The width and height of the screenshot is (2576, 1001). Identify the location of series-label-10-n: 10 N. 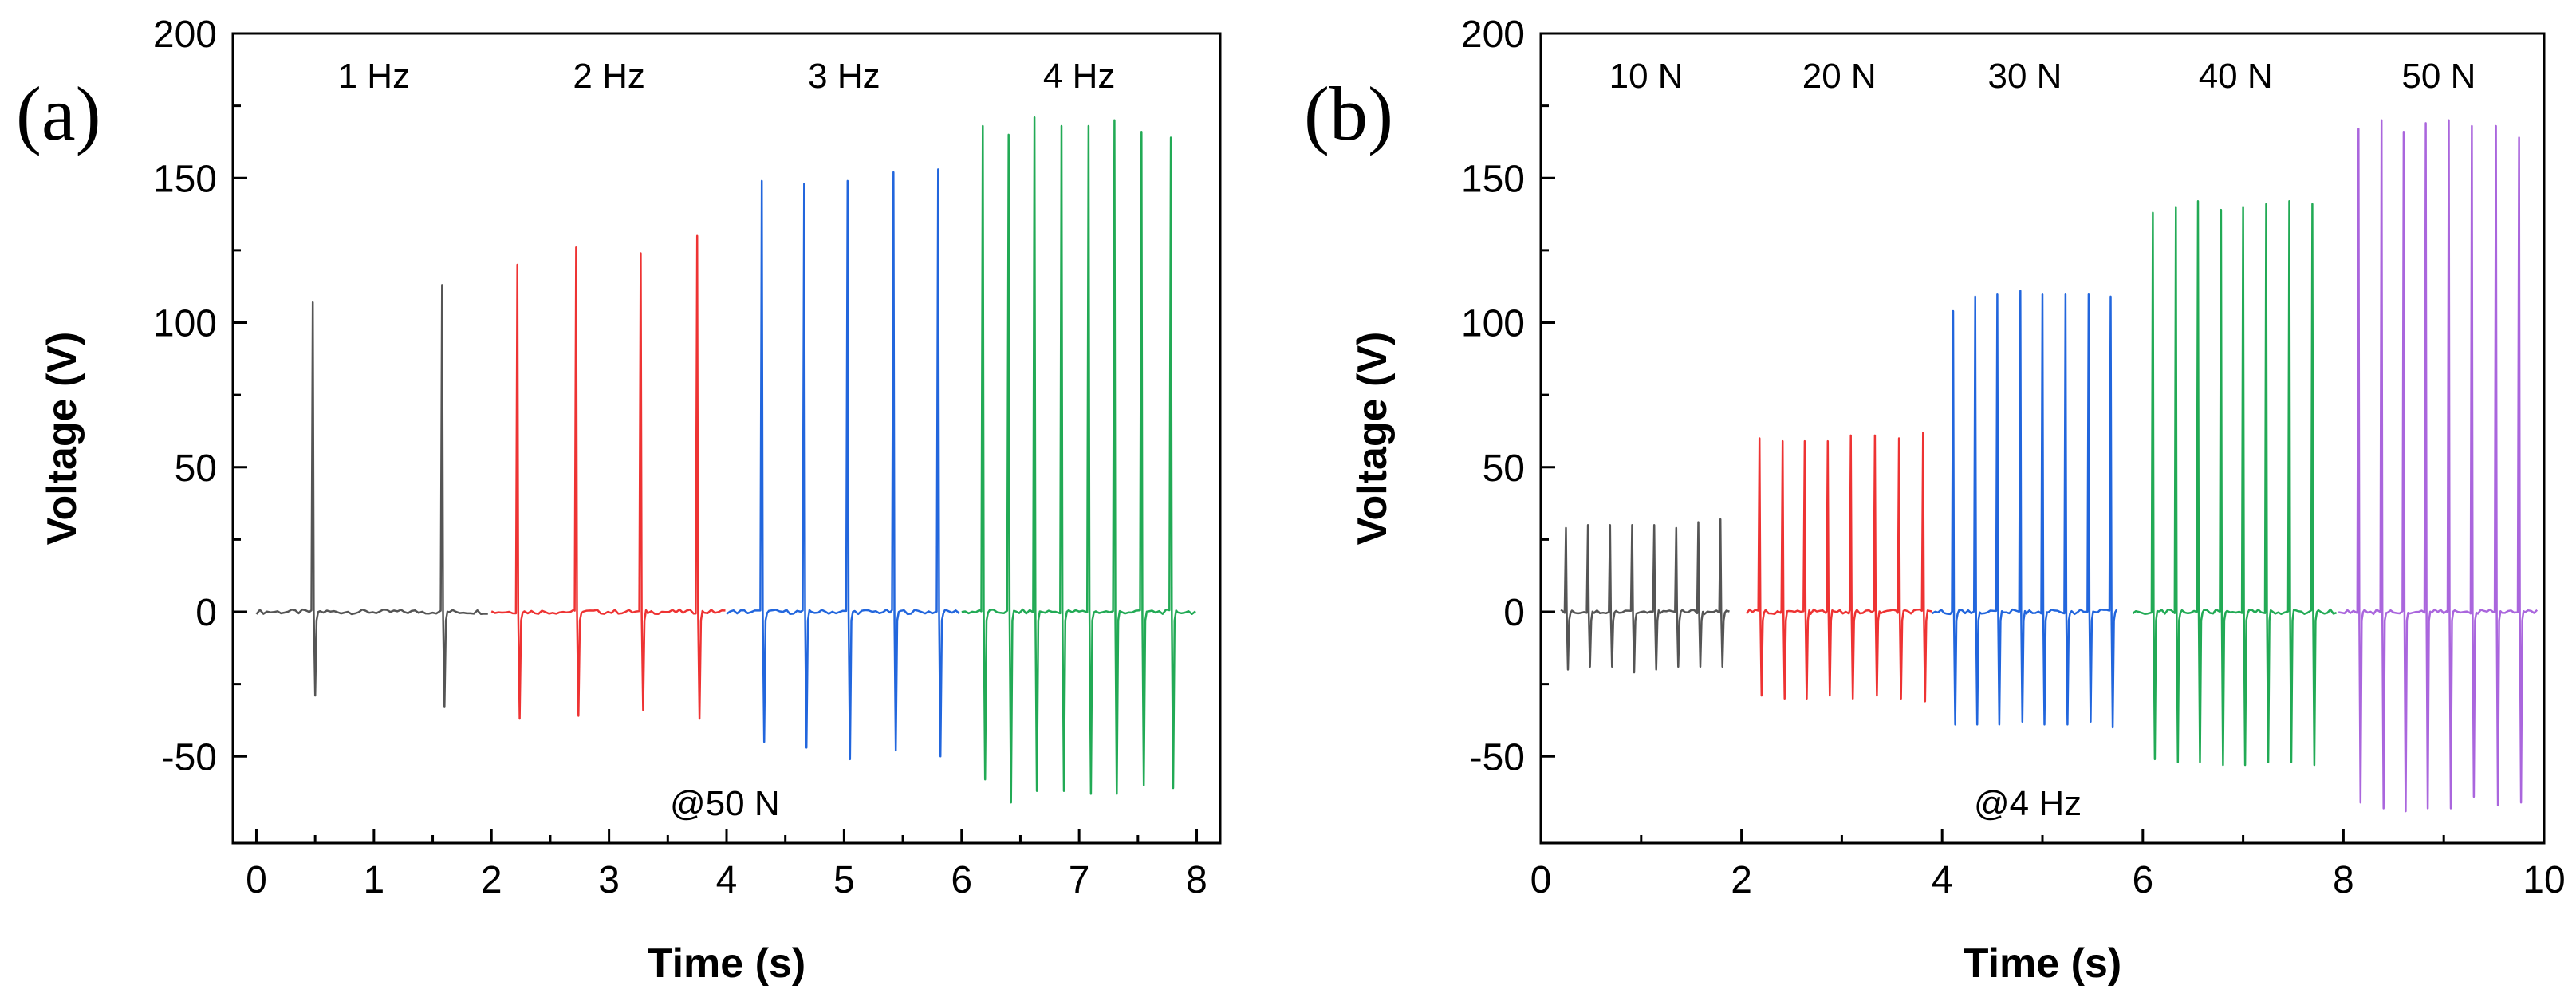
(1646, 76).